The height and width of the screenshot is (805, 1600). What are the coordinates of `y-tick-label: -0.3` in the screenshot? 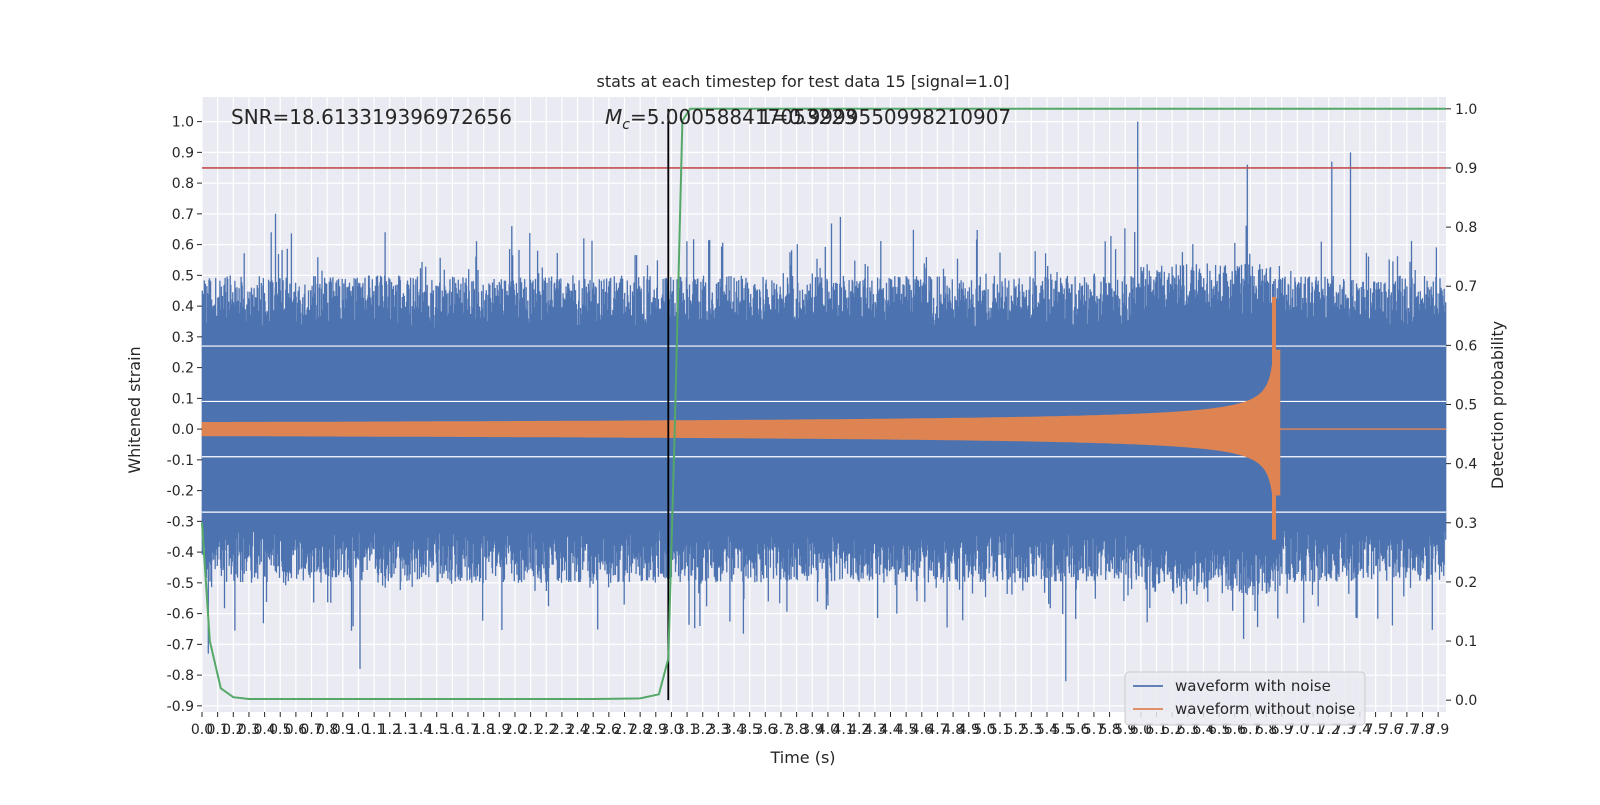 It's located at (180, 522).